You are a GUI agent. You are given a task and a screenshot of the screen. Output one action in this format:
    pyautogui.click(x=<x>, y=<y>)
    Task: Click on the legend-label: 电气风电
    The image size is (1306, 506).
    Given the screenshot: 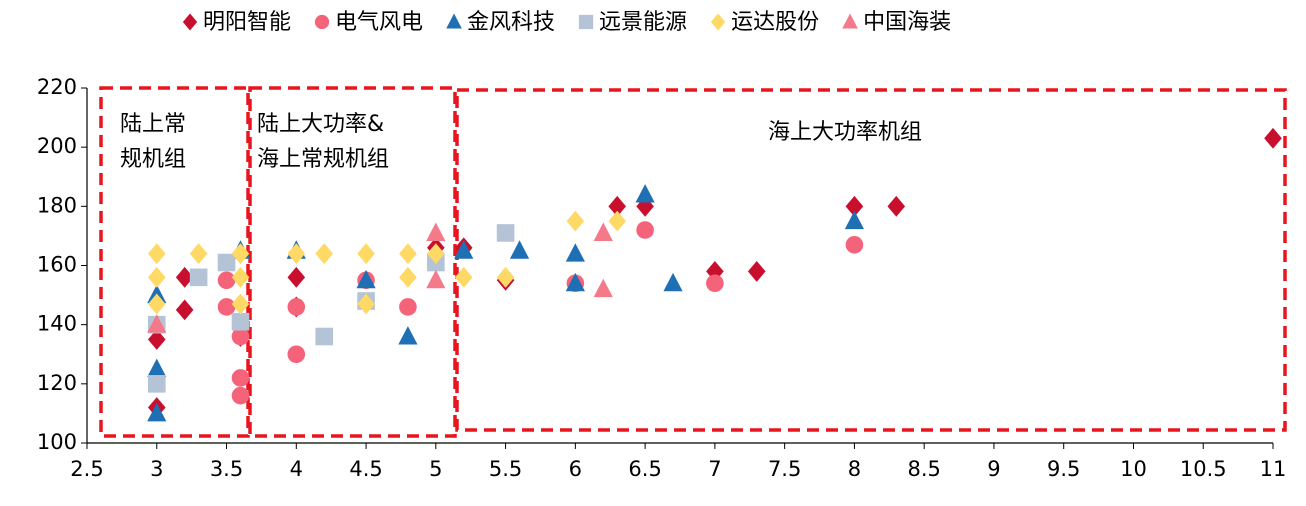 What is the action you would take?
    pyautogui.click(x=379, y=22)
    